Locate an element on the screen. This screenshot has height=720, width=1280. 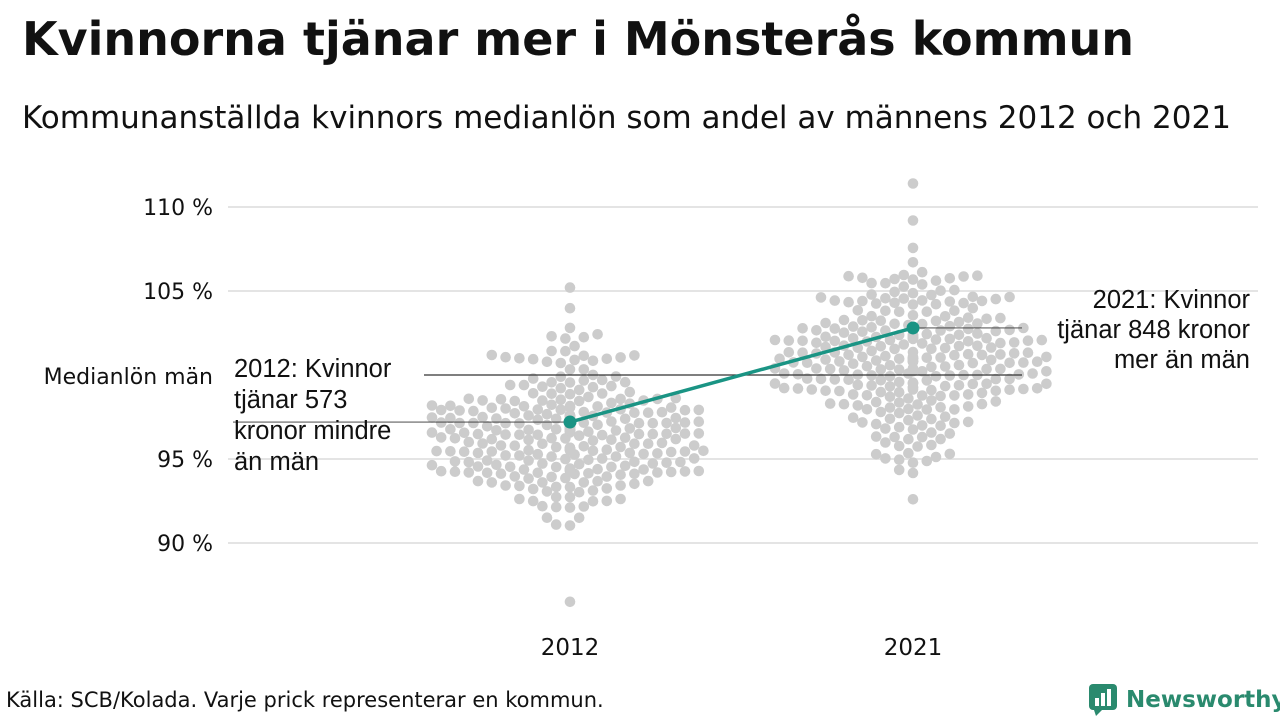
reference-line-label: Medianlön män is located at coordinates (128, 377).